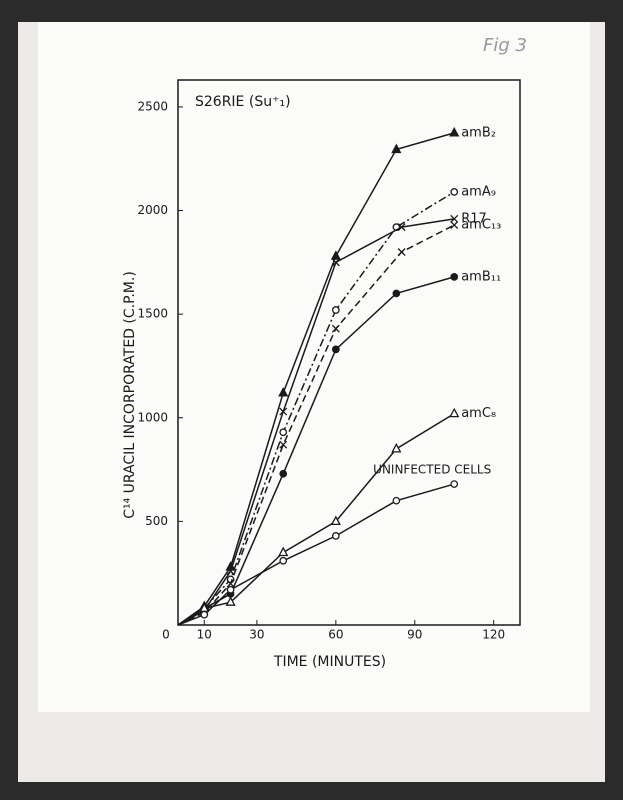 The width and height of the screenshot is (623, 800). I want to click on x-axis-label: TIME (MINUTES), so click(329, 662).